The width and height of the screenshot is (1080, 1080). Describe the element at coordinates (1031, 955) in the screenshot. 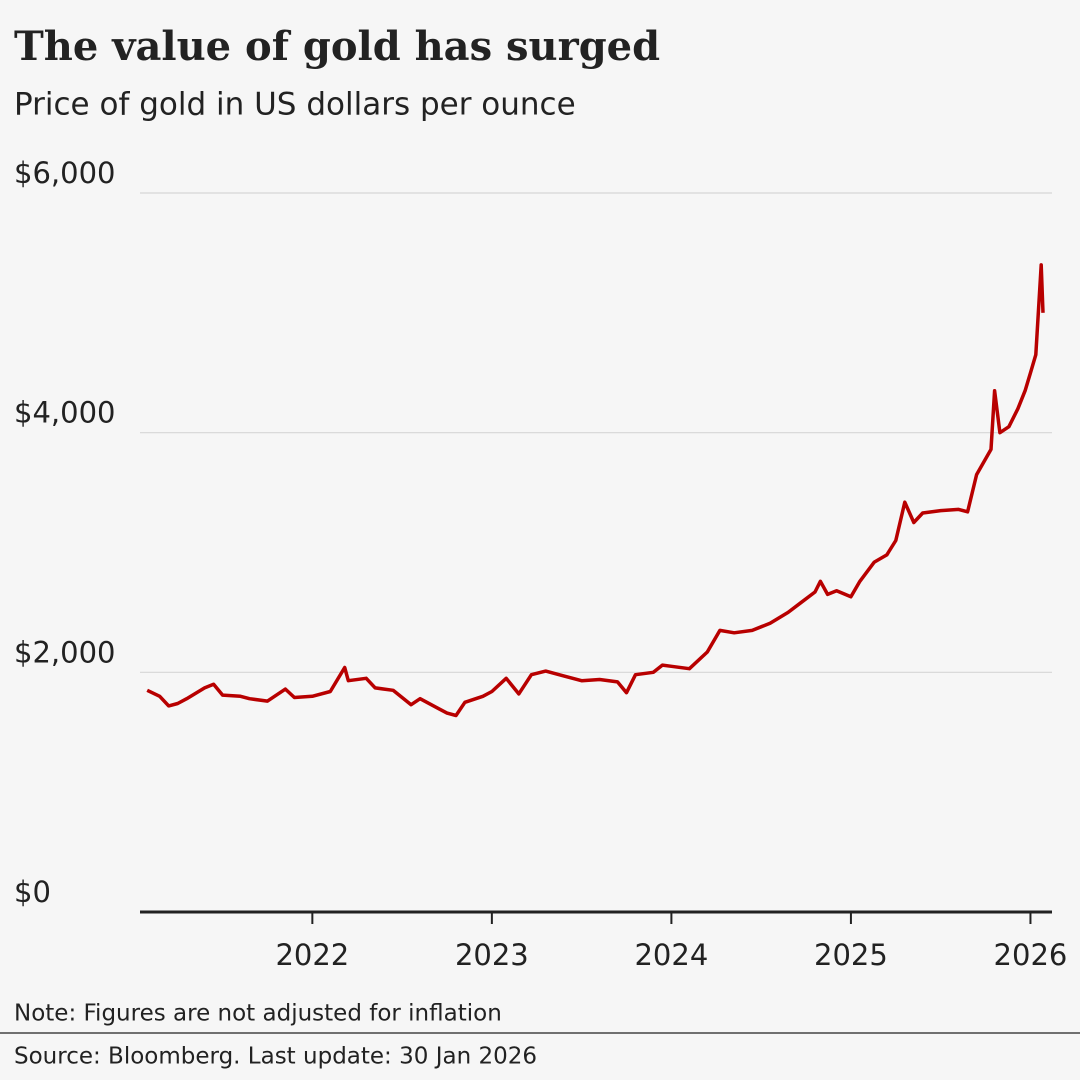

I see `x-tick-label: 2026` at that location.